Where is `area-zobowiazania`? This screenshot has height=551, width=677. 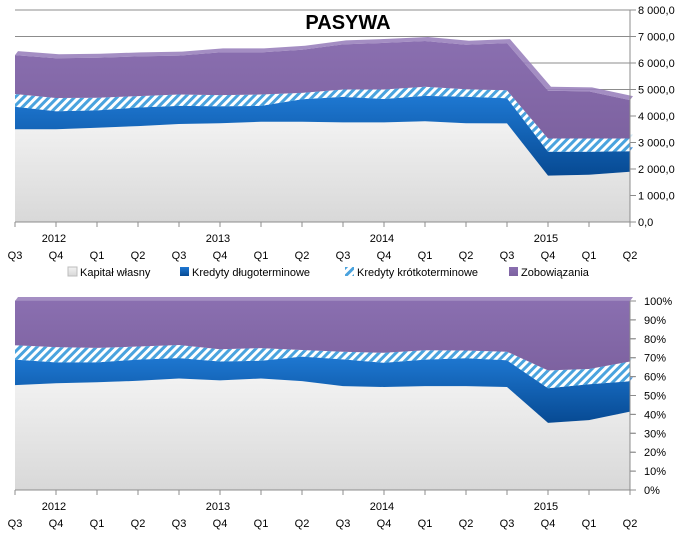 area-zobowiazania is located at coordinates (322, 336).